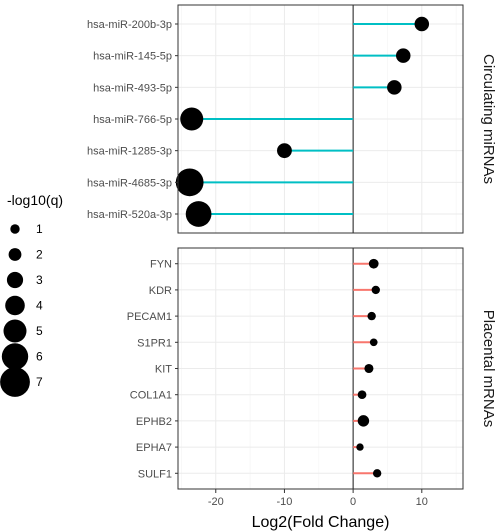 Image resolution: width=498 pixels, height=532 pixels. Describe the element at coordinates (129, 25) in the screenshot. I see `category-label: hsa-miR-200b-3p` at that location.